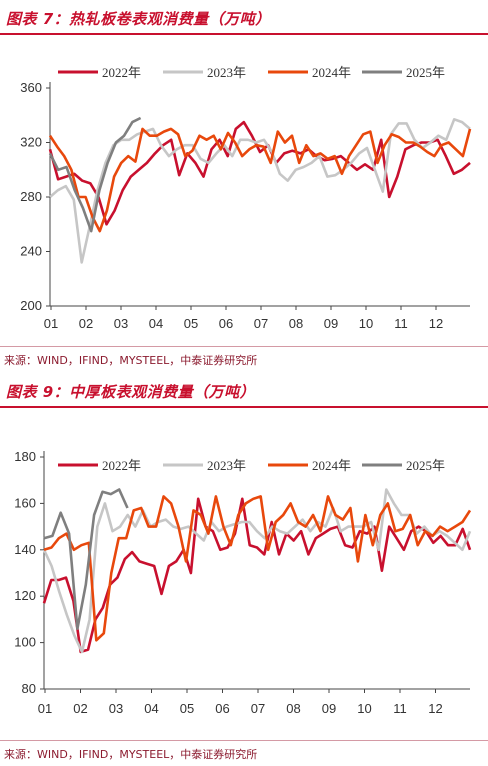 Image resolution: width=488 pixels, height=766 pixels. I want to click on y-tick-label: 200, so click(31, 305).